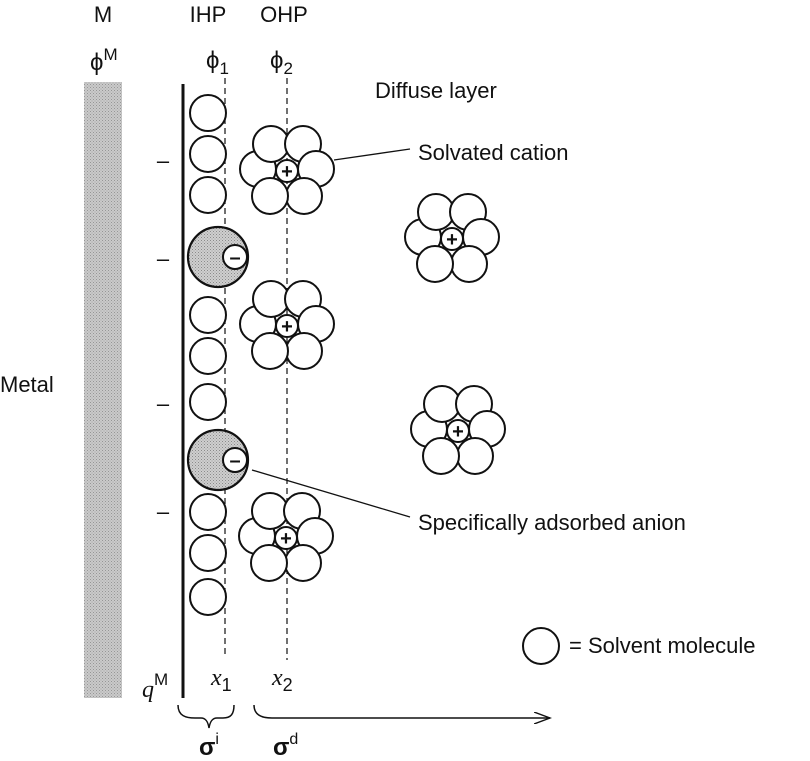 This screenshot has height=761, width=810. I want to click on ihp-potential-label: ϕ1, so click(217, 62).